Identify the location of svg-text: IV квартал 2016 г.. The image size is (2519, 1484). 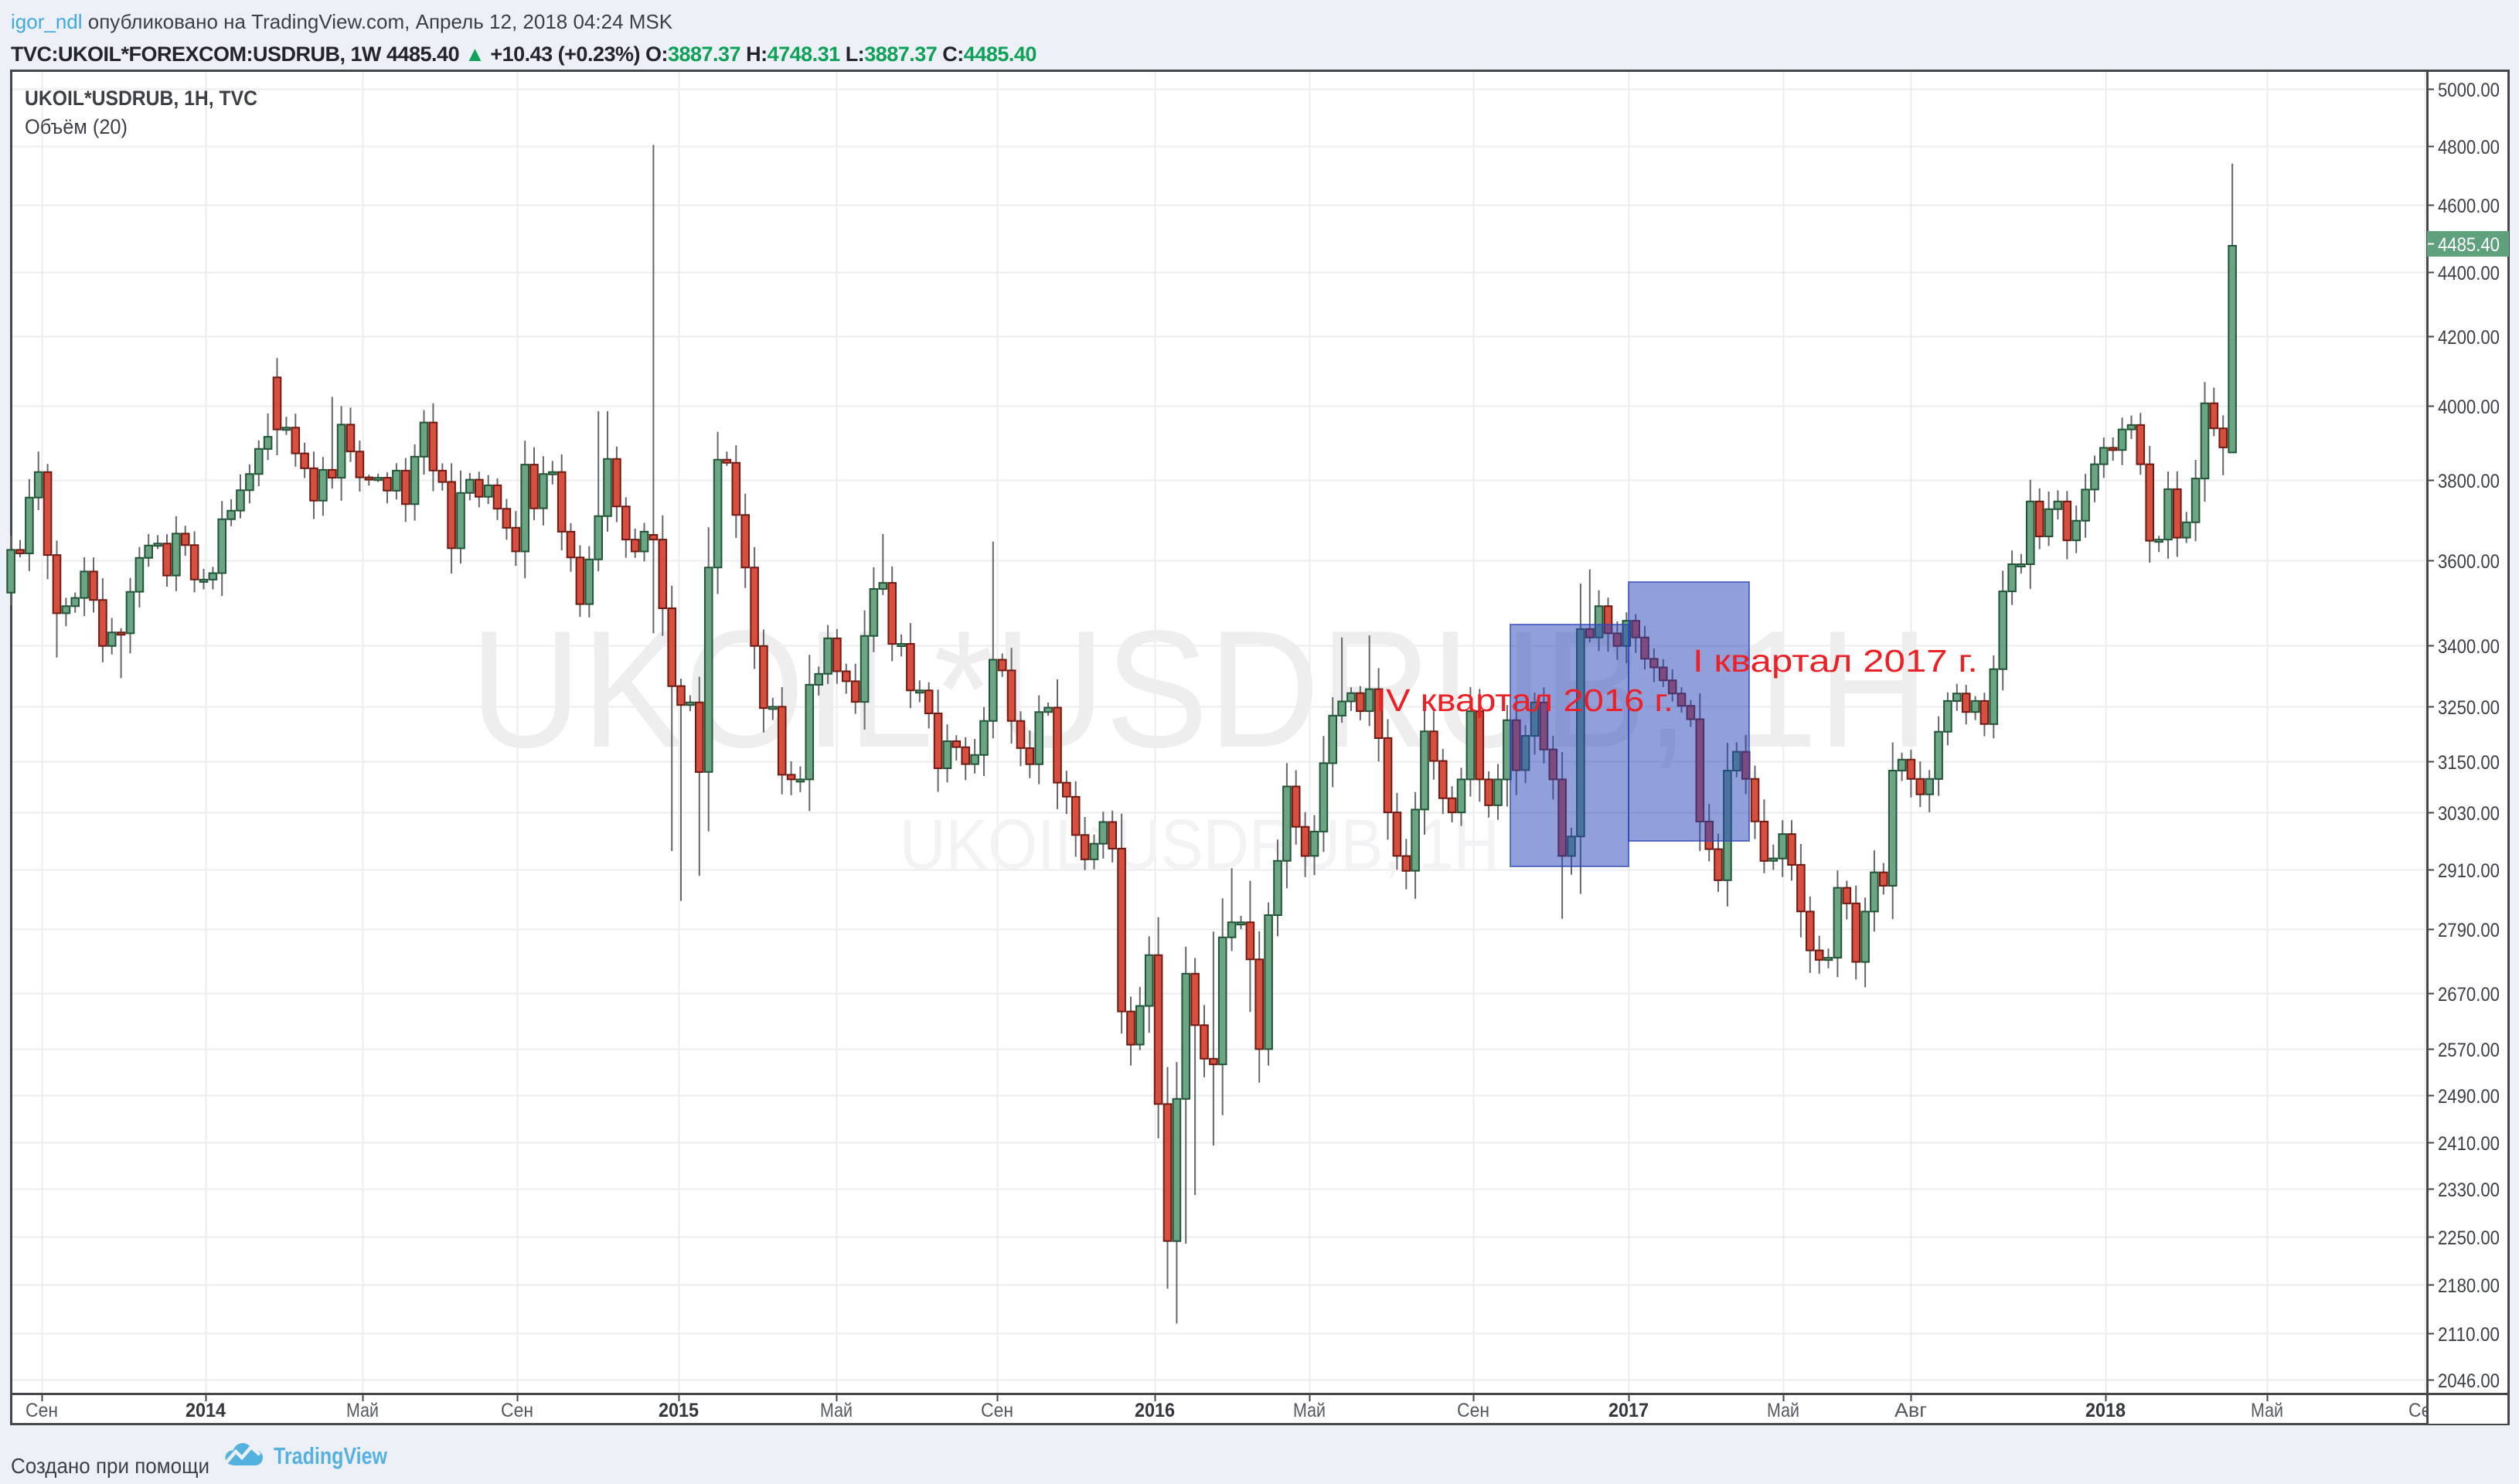
(1524, 700).